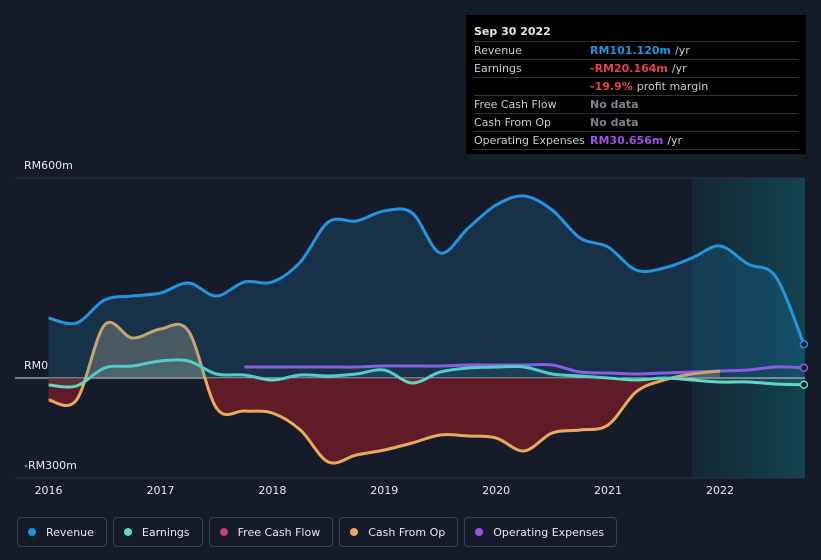 This screenshot has height=560, width=821. I want to click on tooltip-row: Operating Expenses RM30.656m/yr, so click(636, 141).